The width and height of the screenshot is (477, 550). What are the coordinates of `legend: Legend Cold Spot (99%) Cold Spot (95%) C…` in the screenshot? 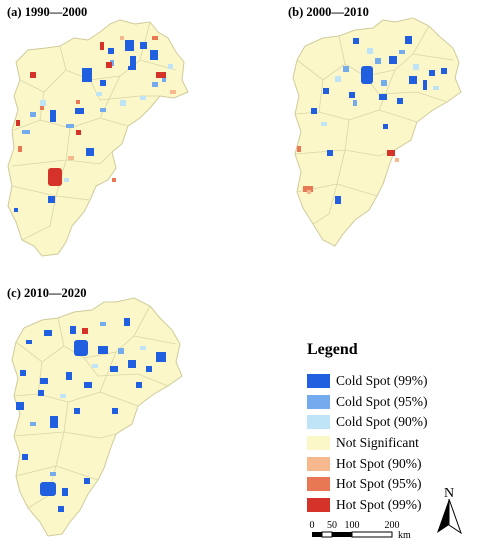 It's located at (389, 428).